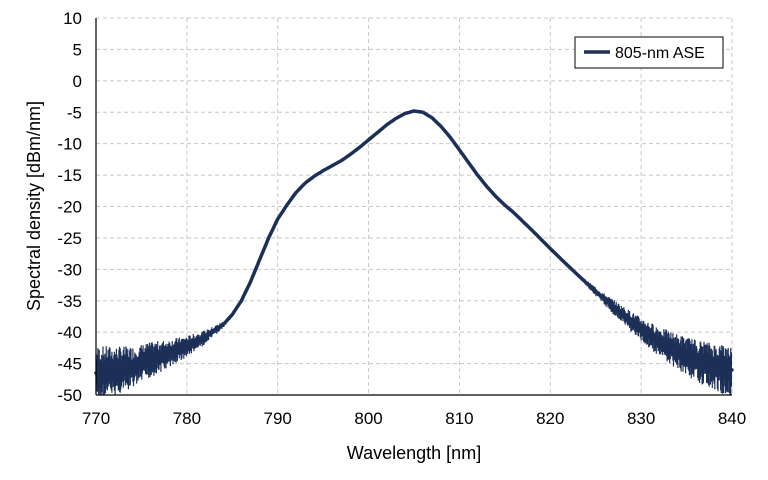 This screenshot has height=480, width=768. What do you see at coordinates (187, 418) in the screenshot?
I see `x-tick-label: 780` at bounding box center [187, 418].